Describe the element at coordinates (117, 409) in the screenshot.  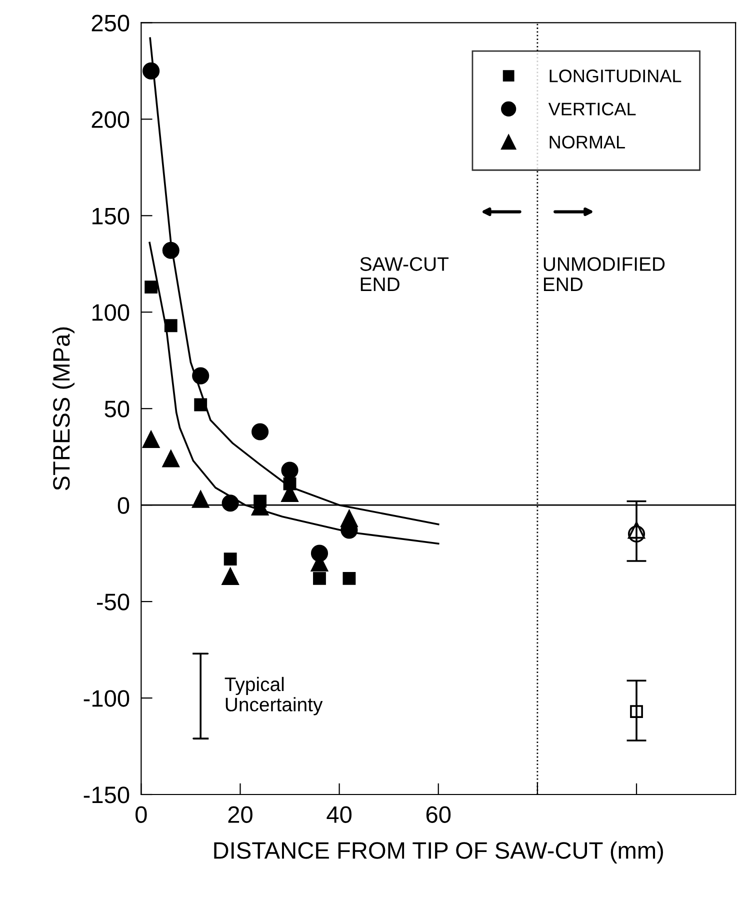
I see `y-tick-label: 50` at that location.